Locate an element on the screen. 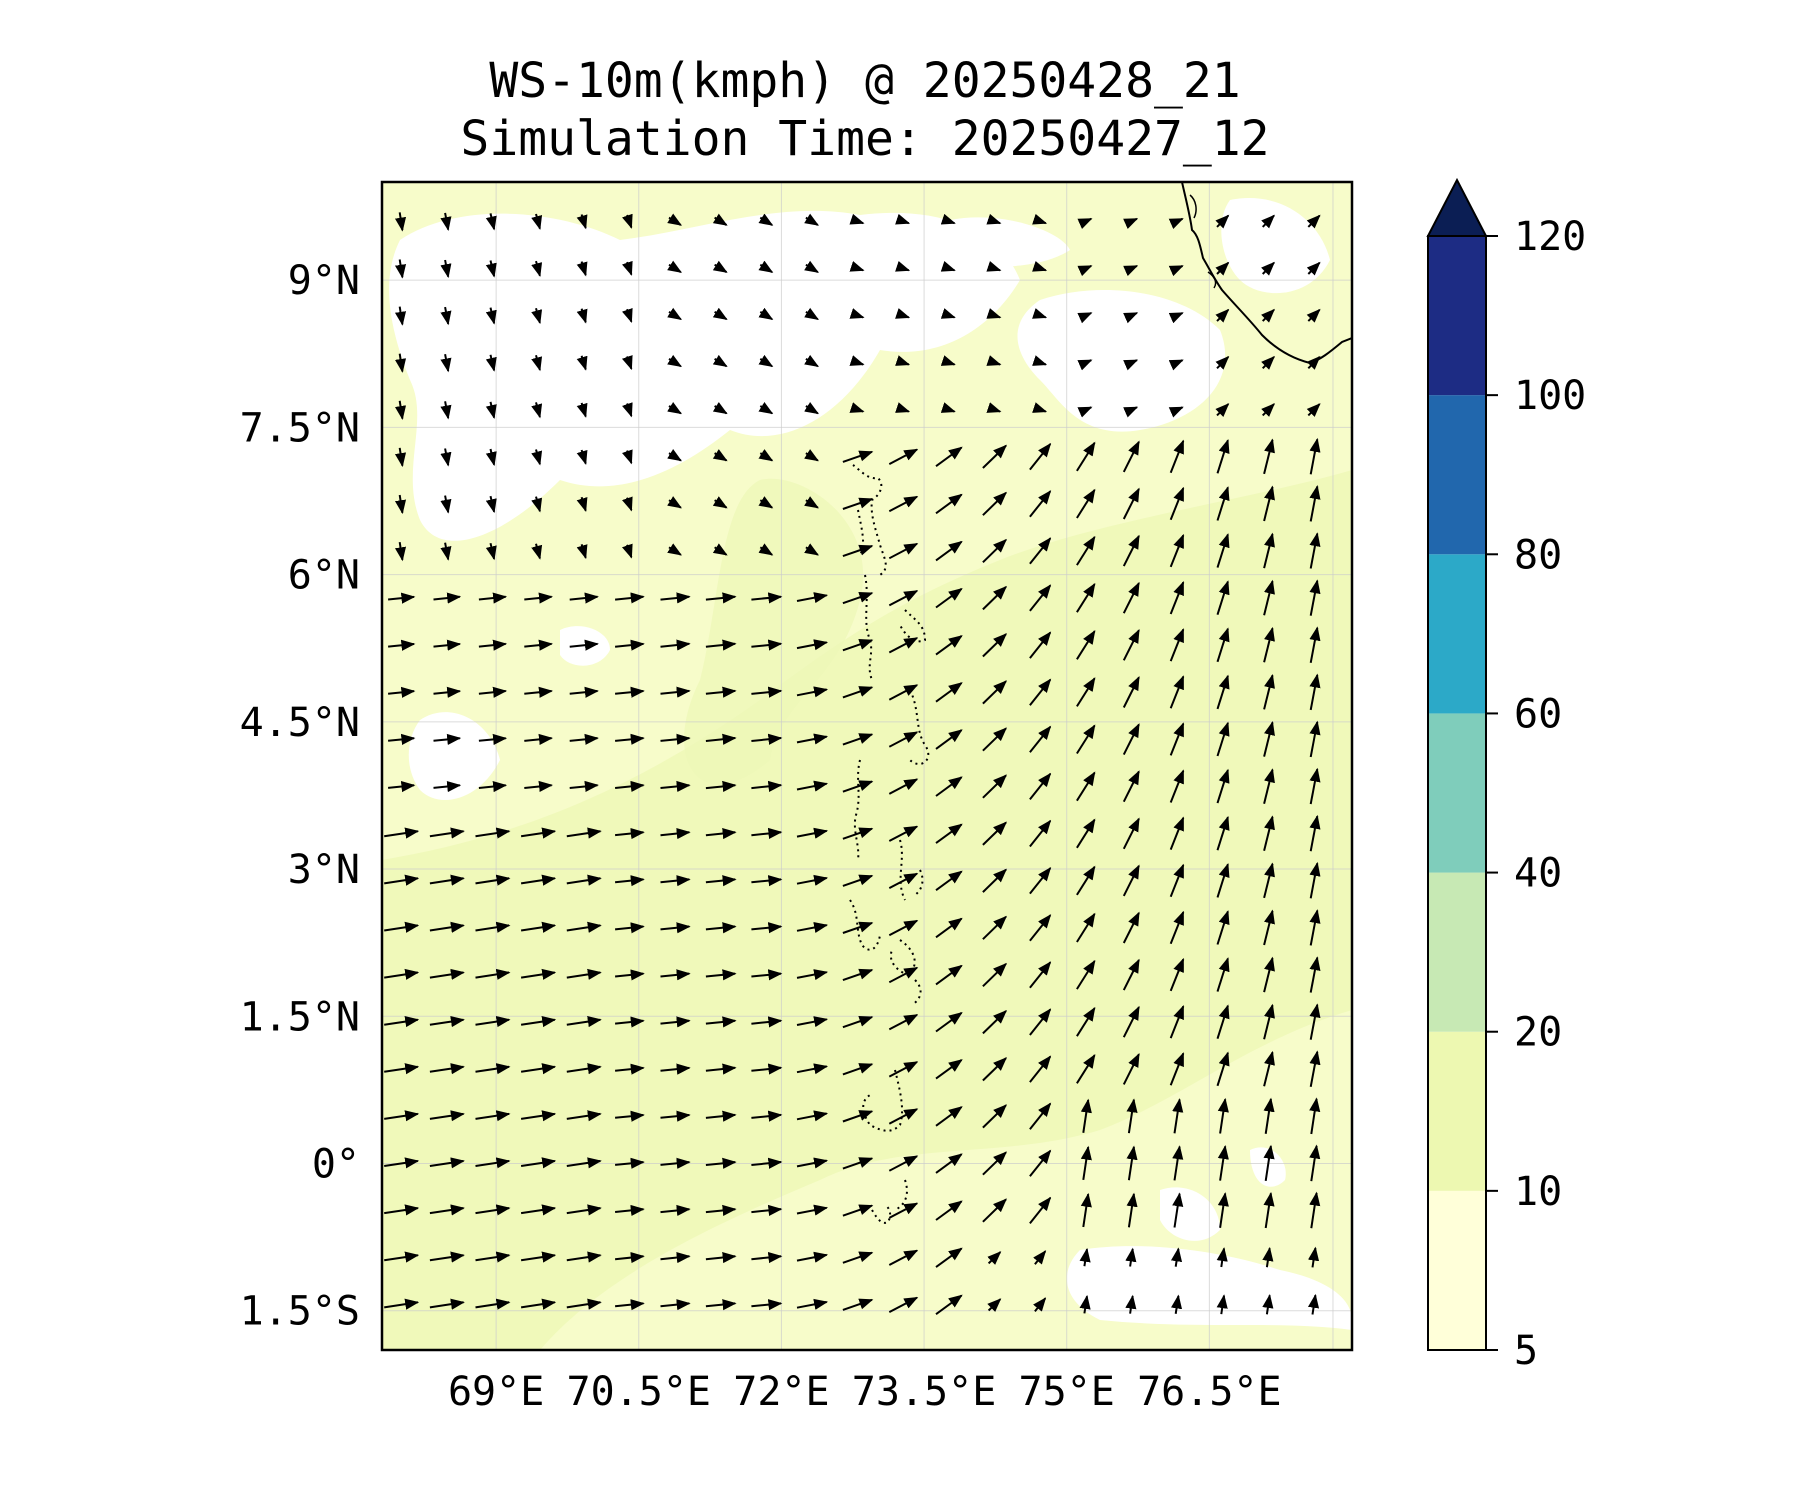 The height and width of the screenshot is (1500, 1800). lon-tick-label: 76.5°E is located at coordinates (1209, 1392).